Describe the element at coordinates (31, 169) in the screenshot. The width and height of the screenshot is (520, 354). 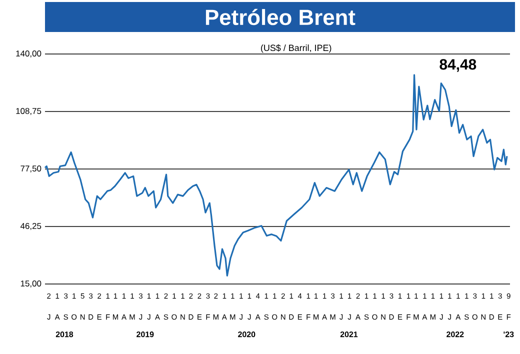
I see `y-tick-label: 77,50` at that location.